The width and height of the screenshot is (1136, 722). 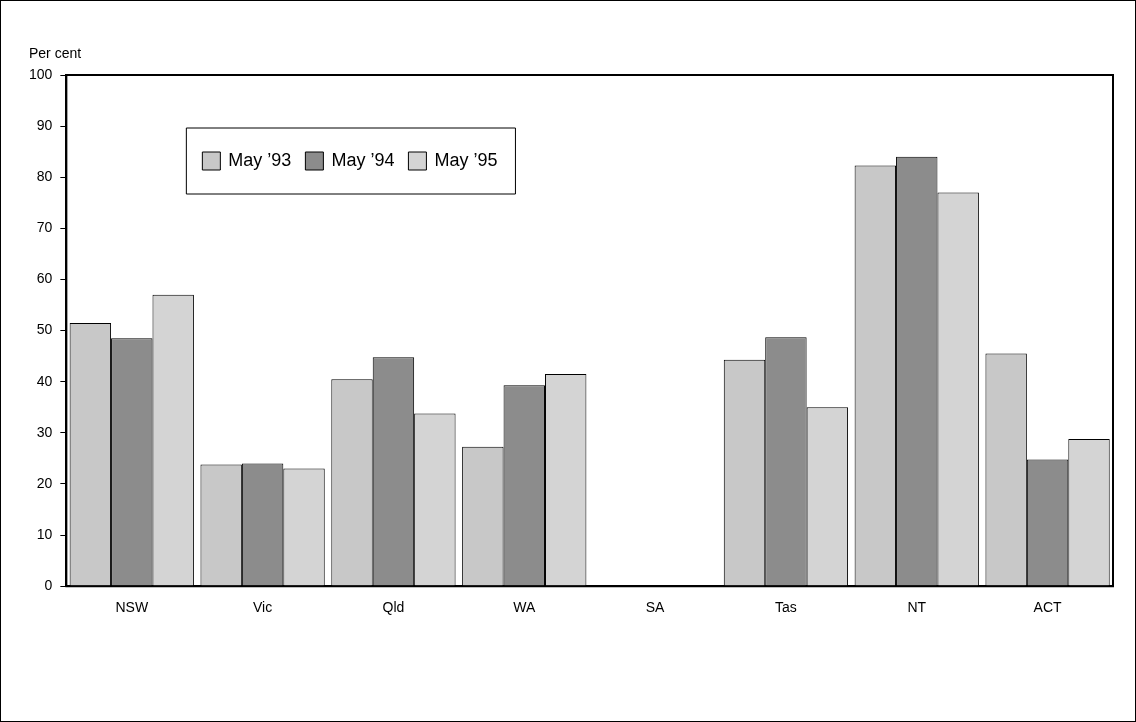 What do you see at coordinates (44, 431) in the screenshot?
I see `y-tick-label: 30` at bounding box center [44, 431].